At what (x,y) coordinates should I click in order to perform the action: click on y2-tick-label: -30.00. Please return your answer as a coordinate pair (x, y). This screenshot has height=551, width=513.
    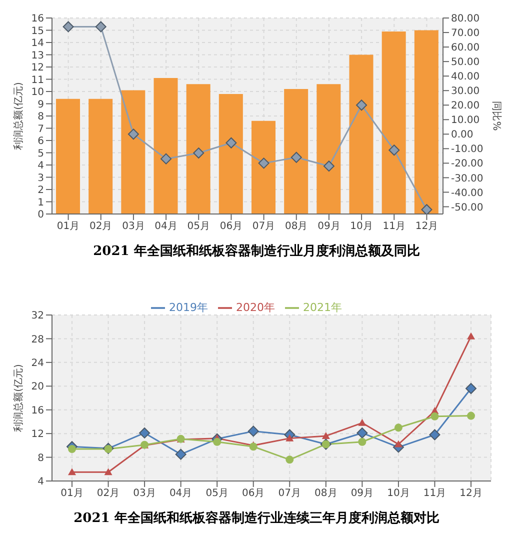
    Looking at the image, I should click on (467, 178).